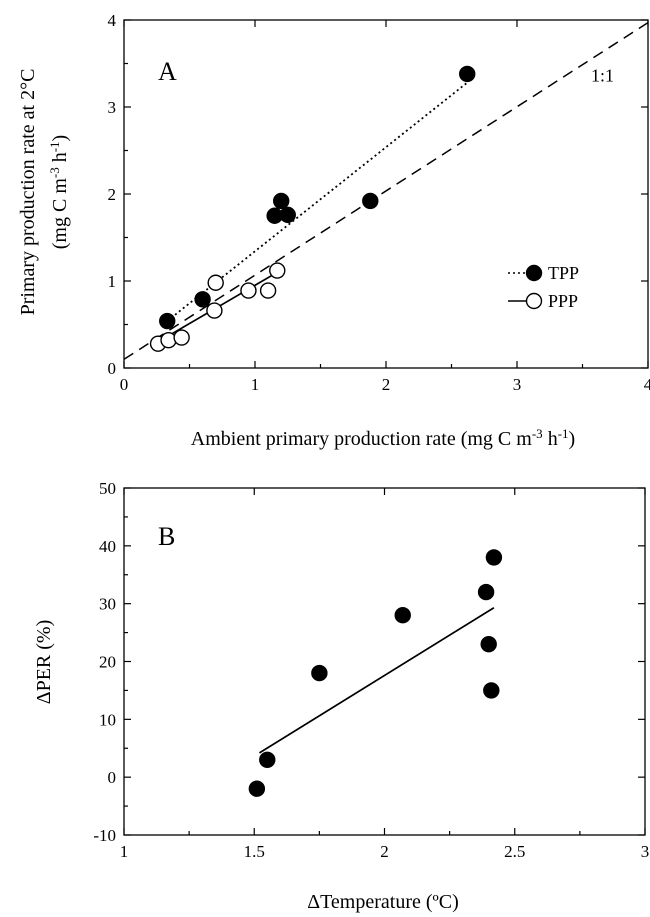 This screenshot has height=917, width=650. What do you see at coordinates (107, 604) in the screenshot?
I see `panel-b-y-tick-label: 30` at bounding box center [107, 604].